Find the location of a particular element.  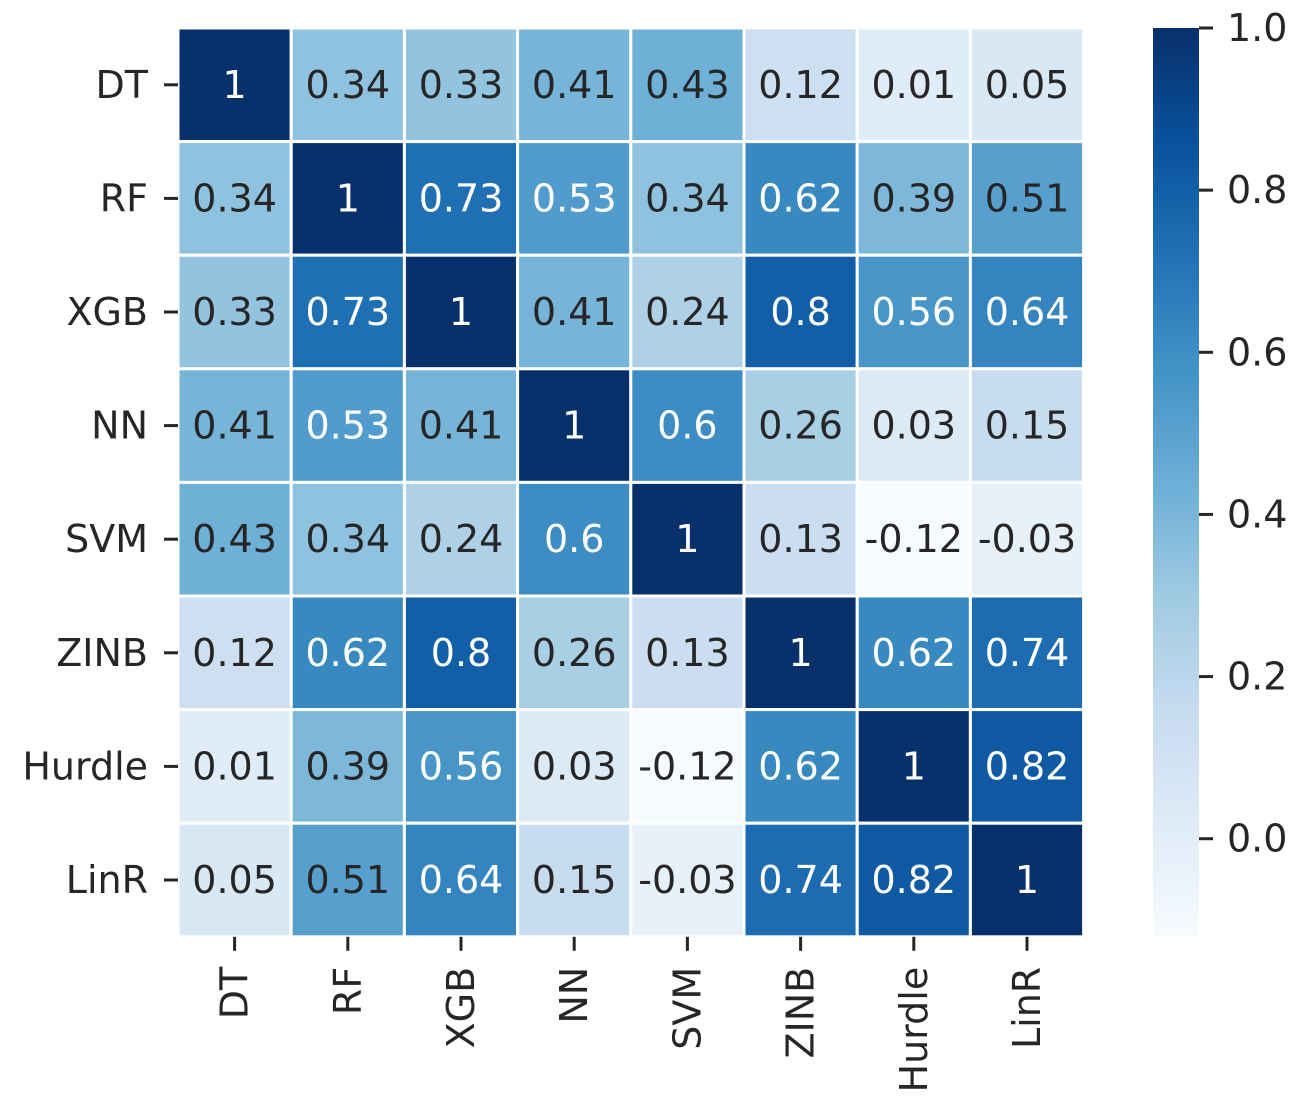

cell-value-SVM-Hurdle: -0.12 is located at coordinates (914, 539).